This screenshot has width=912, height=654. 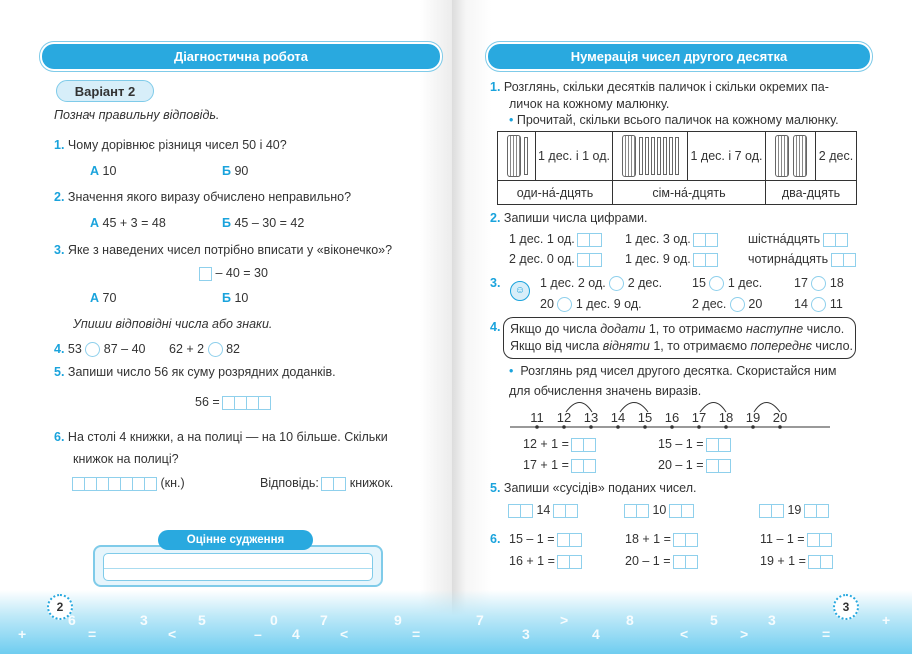 I want to click on judgement-box, so click(x=238, y=566).